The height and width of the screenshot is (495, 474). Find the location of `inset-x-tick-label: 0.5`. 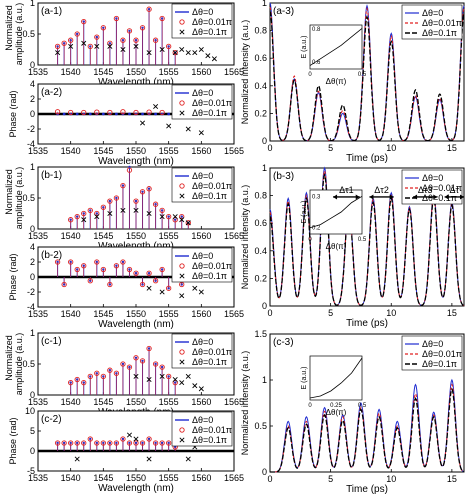

inset-x-tick-label: 0.5 is located at coordinates (362, 406).